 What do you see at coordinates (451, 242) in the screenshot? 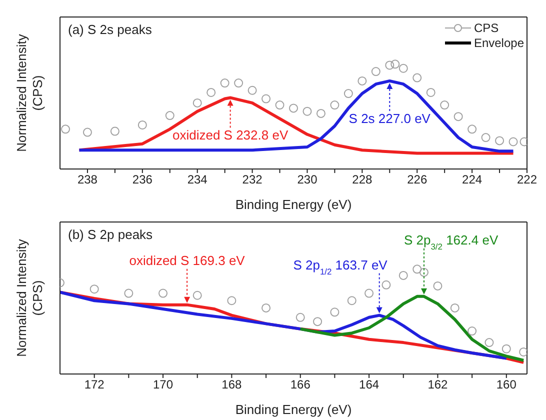
I see `annotation: S 2p$_{3/2}$ 162.4 eV` at bounding box center [451, 242].